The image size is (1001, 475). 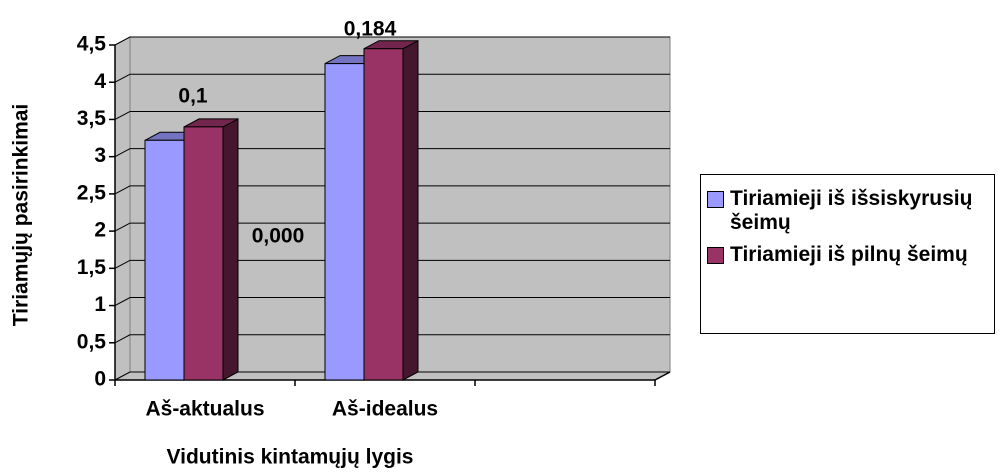 What do you see at coordinates (21, 215) in the screenshot?
I see `y-axis-title: Tiriamųjų pasirinkimai` at bounding box center [21, 215].